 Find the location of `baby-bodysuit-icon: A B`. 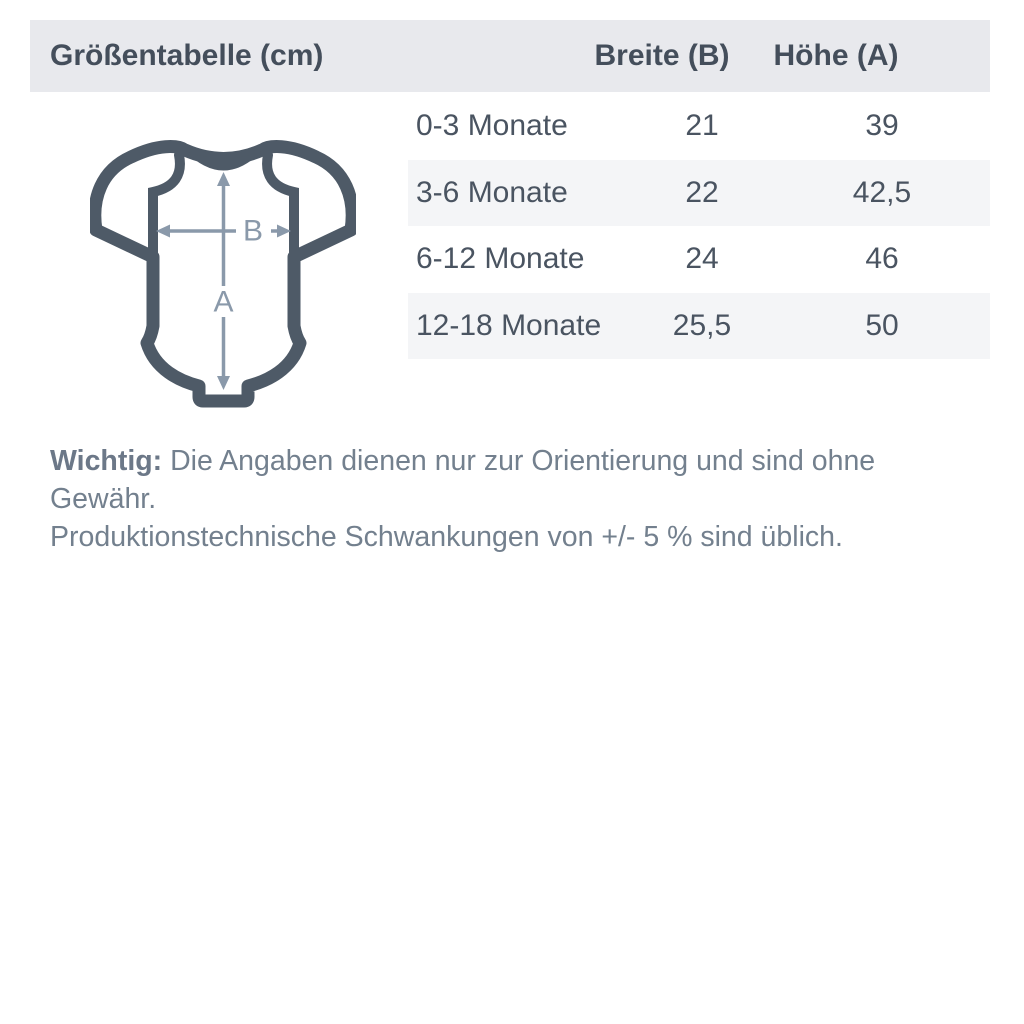

baby-bodysuit-icon: A B is located at coordinates (223, 274).